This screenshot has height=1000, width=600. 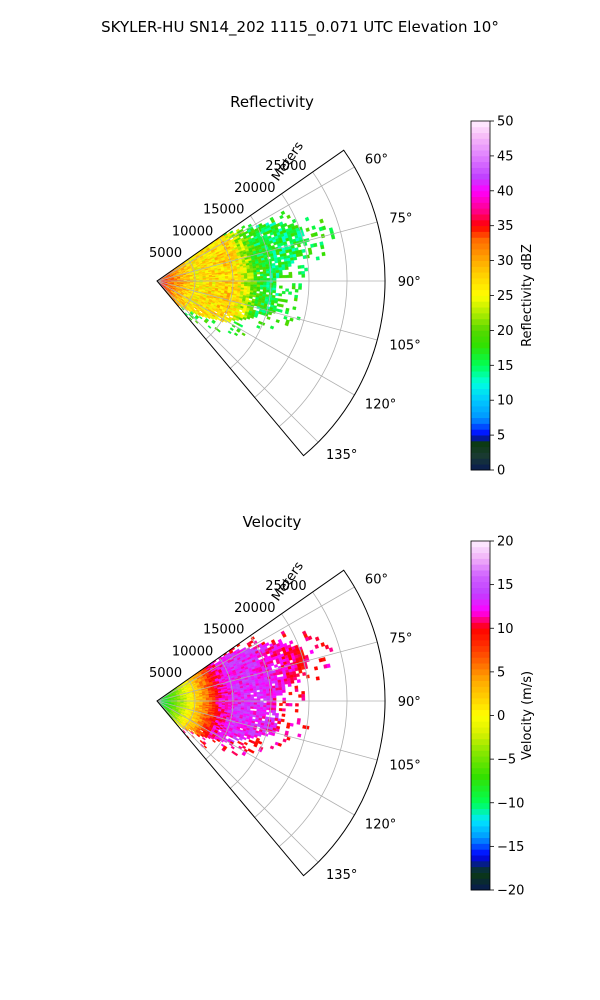 What do you see at coordinates (246, 273) in the screenshot?
I see `echo-field` at bounding box center [246, 273].